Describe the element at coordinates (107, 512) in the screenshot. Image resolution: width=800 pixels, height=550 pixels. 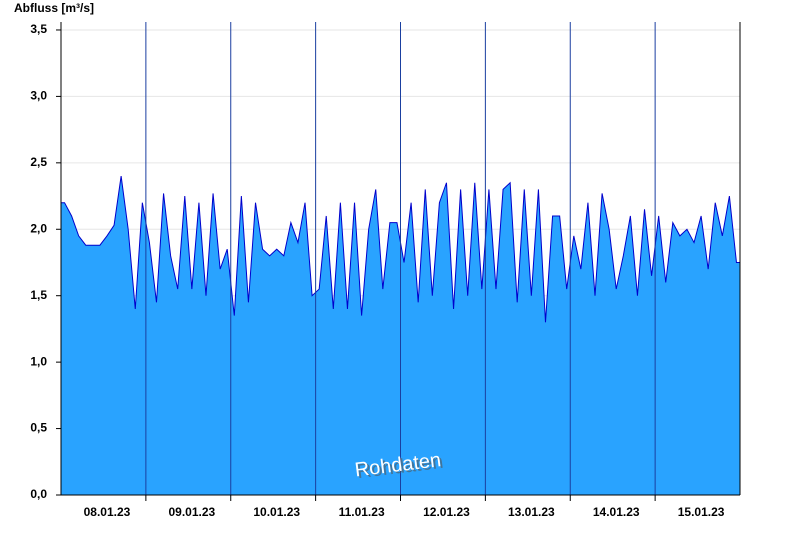
I see `x-tick-label: 08.01.23` at that location.